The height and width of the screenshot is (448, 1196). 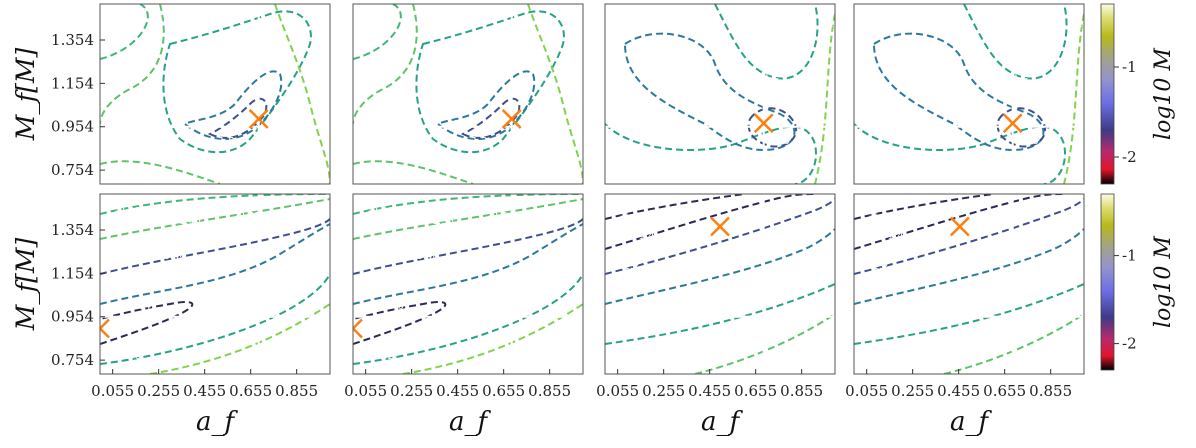 I want to click on panel-r2c1: -0.48 -0.40 -0.32 -0.40 -0.64 -0.56 -0.48, so click(x=215, y=284).